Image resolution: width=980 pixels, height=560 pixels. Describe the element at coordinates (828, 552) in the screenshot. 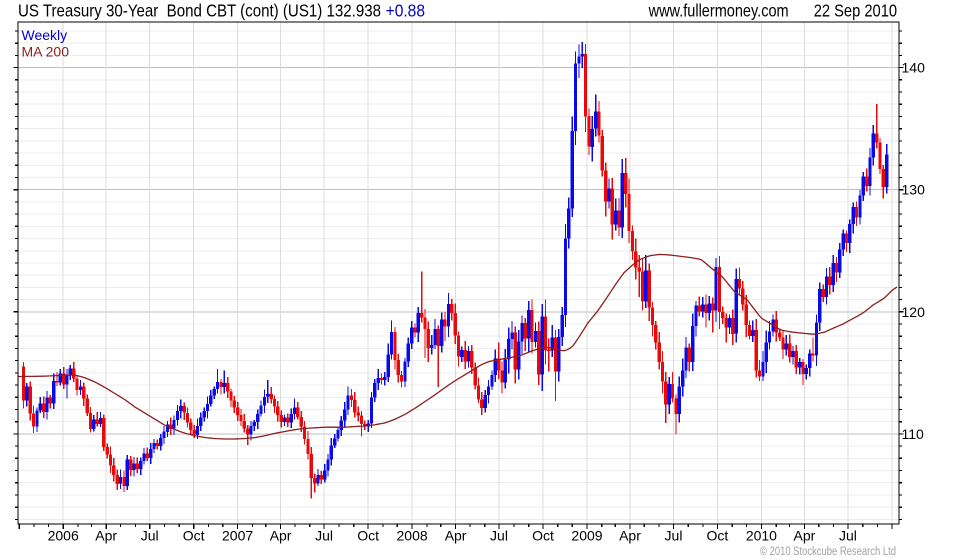

I see `svg-text: © 2010 Stockcube Research Ltd` at that location.